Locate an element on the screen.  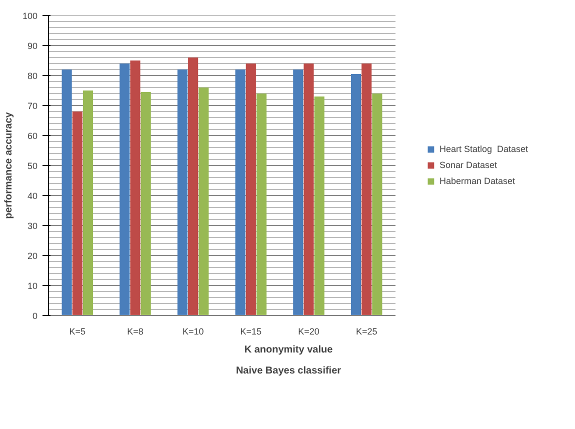
x-tick-label: K=20 is located at coordinates (309, 331).